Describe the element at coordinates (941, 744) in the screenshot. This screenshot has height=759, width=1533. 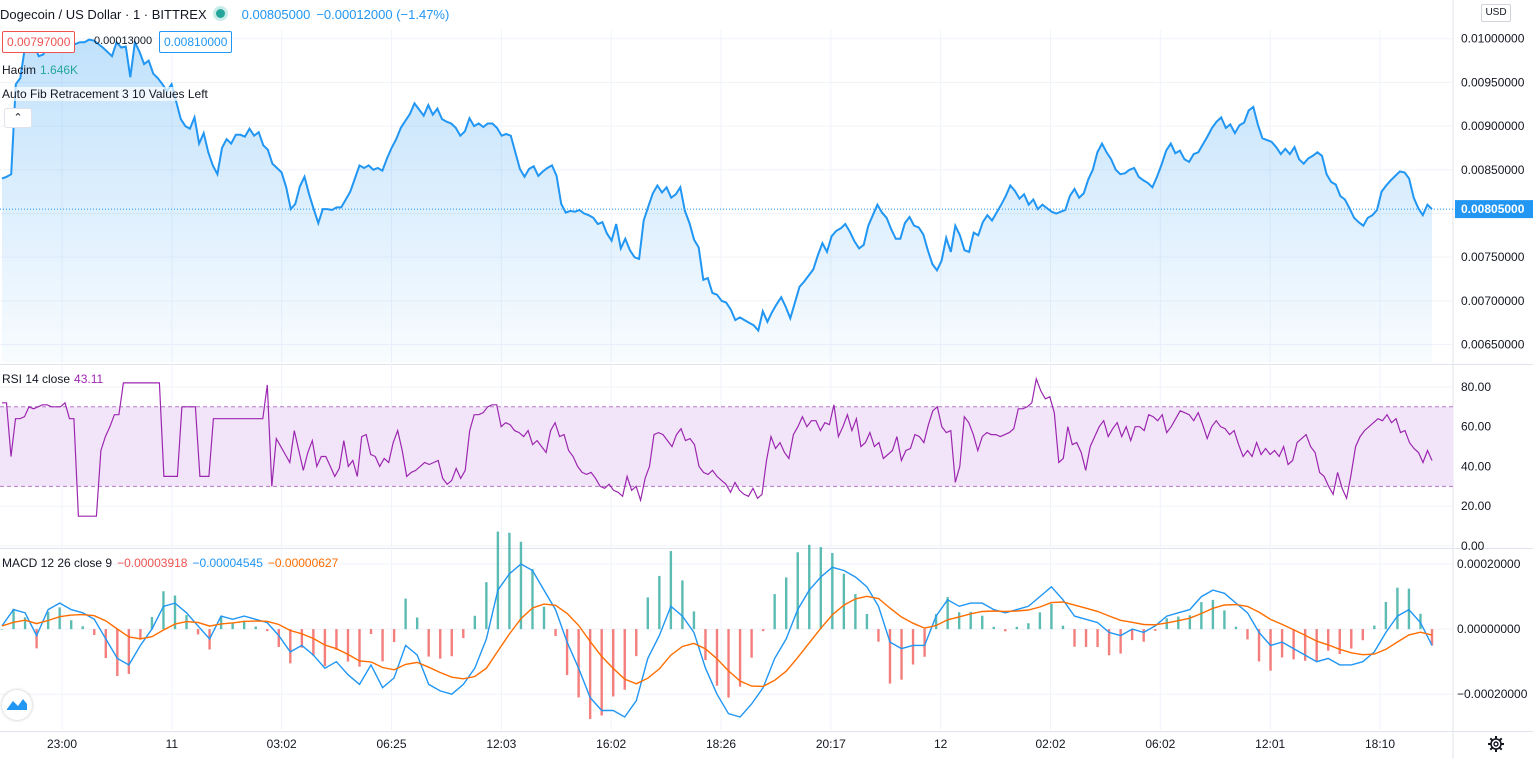
I see `time-label: 12` at that location.